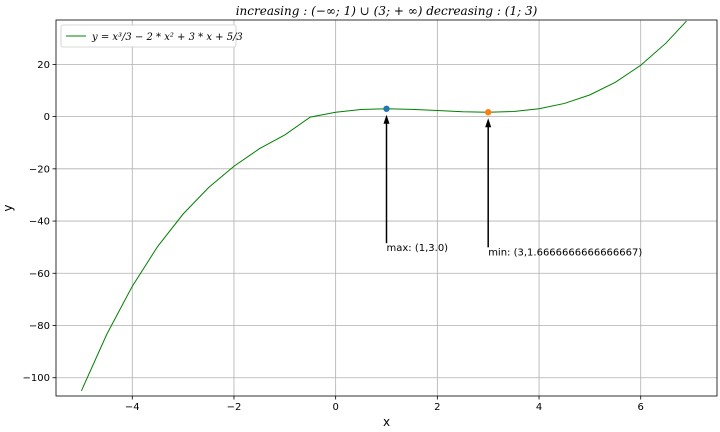 This screenshot has height=432, width=720. I want to click on y-axis-label: y, so click(8, 207).